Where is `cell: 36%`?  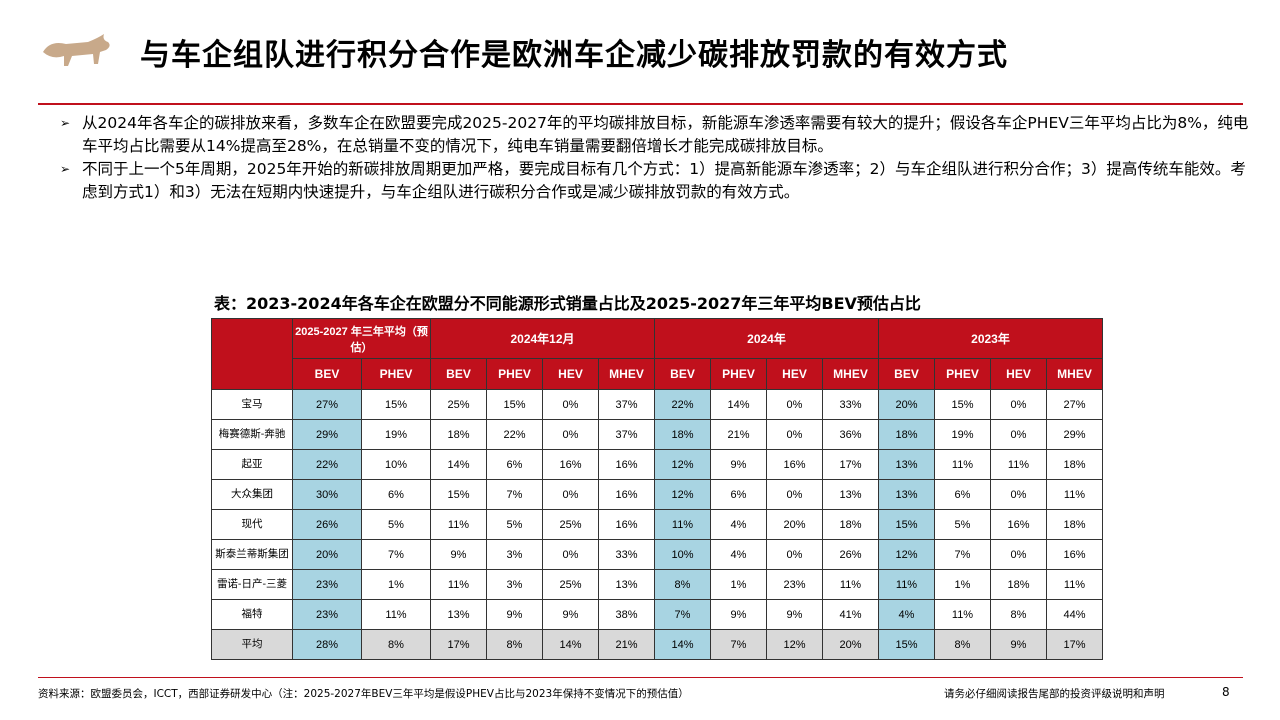 cell: 36% is located at coordinates (850, 434).